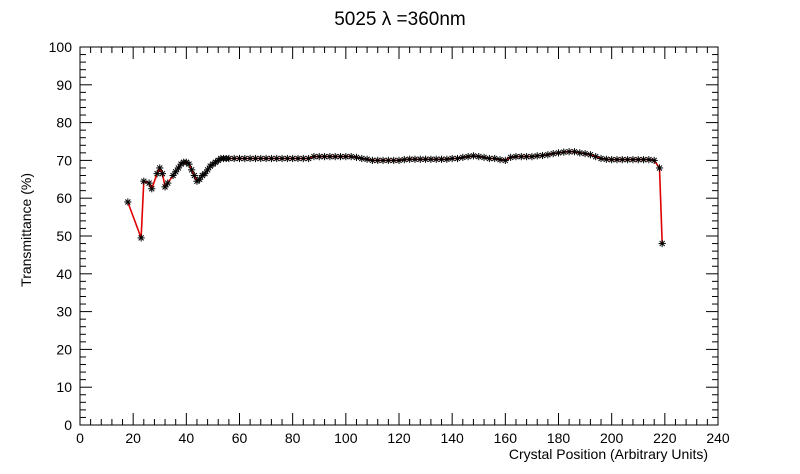 This screenshot has height=474, width=800. What do you see at coordinates (64, 236) in the screenshot?
I see `y-tick-label: 50` at bounding box center [64, 236].